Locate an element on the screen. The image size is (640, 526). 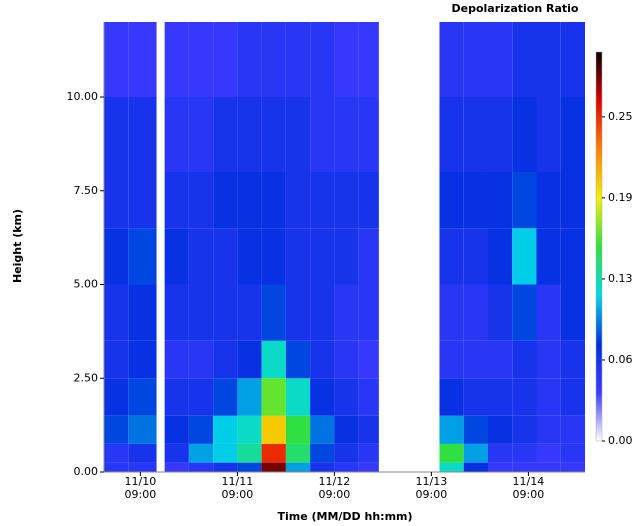
chart-title: Depolarization Ratio is located at coordinates (515, 8).